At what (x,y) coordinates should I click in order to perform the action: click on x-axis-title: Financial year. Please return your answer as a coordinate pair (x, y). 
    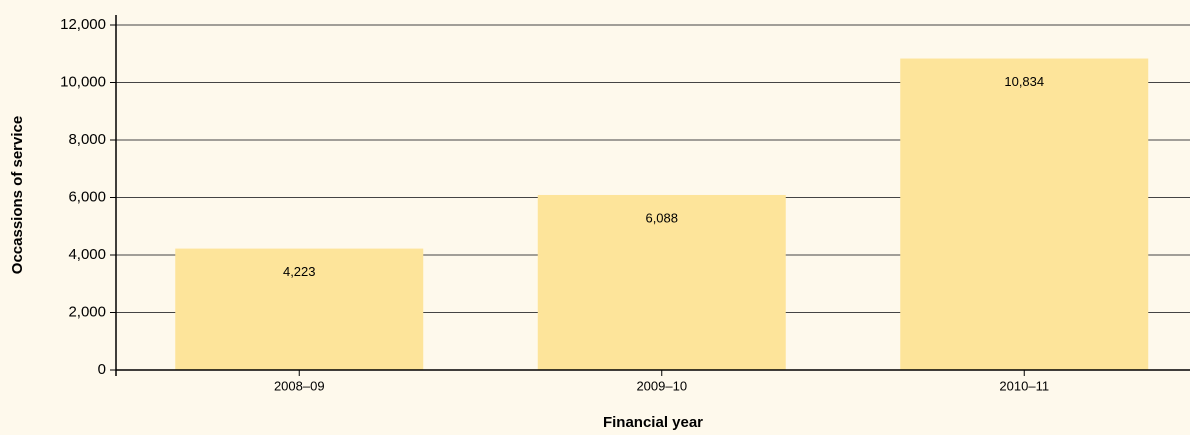
    Looking at the image, I should click on (653, 422).